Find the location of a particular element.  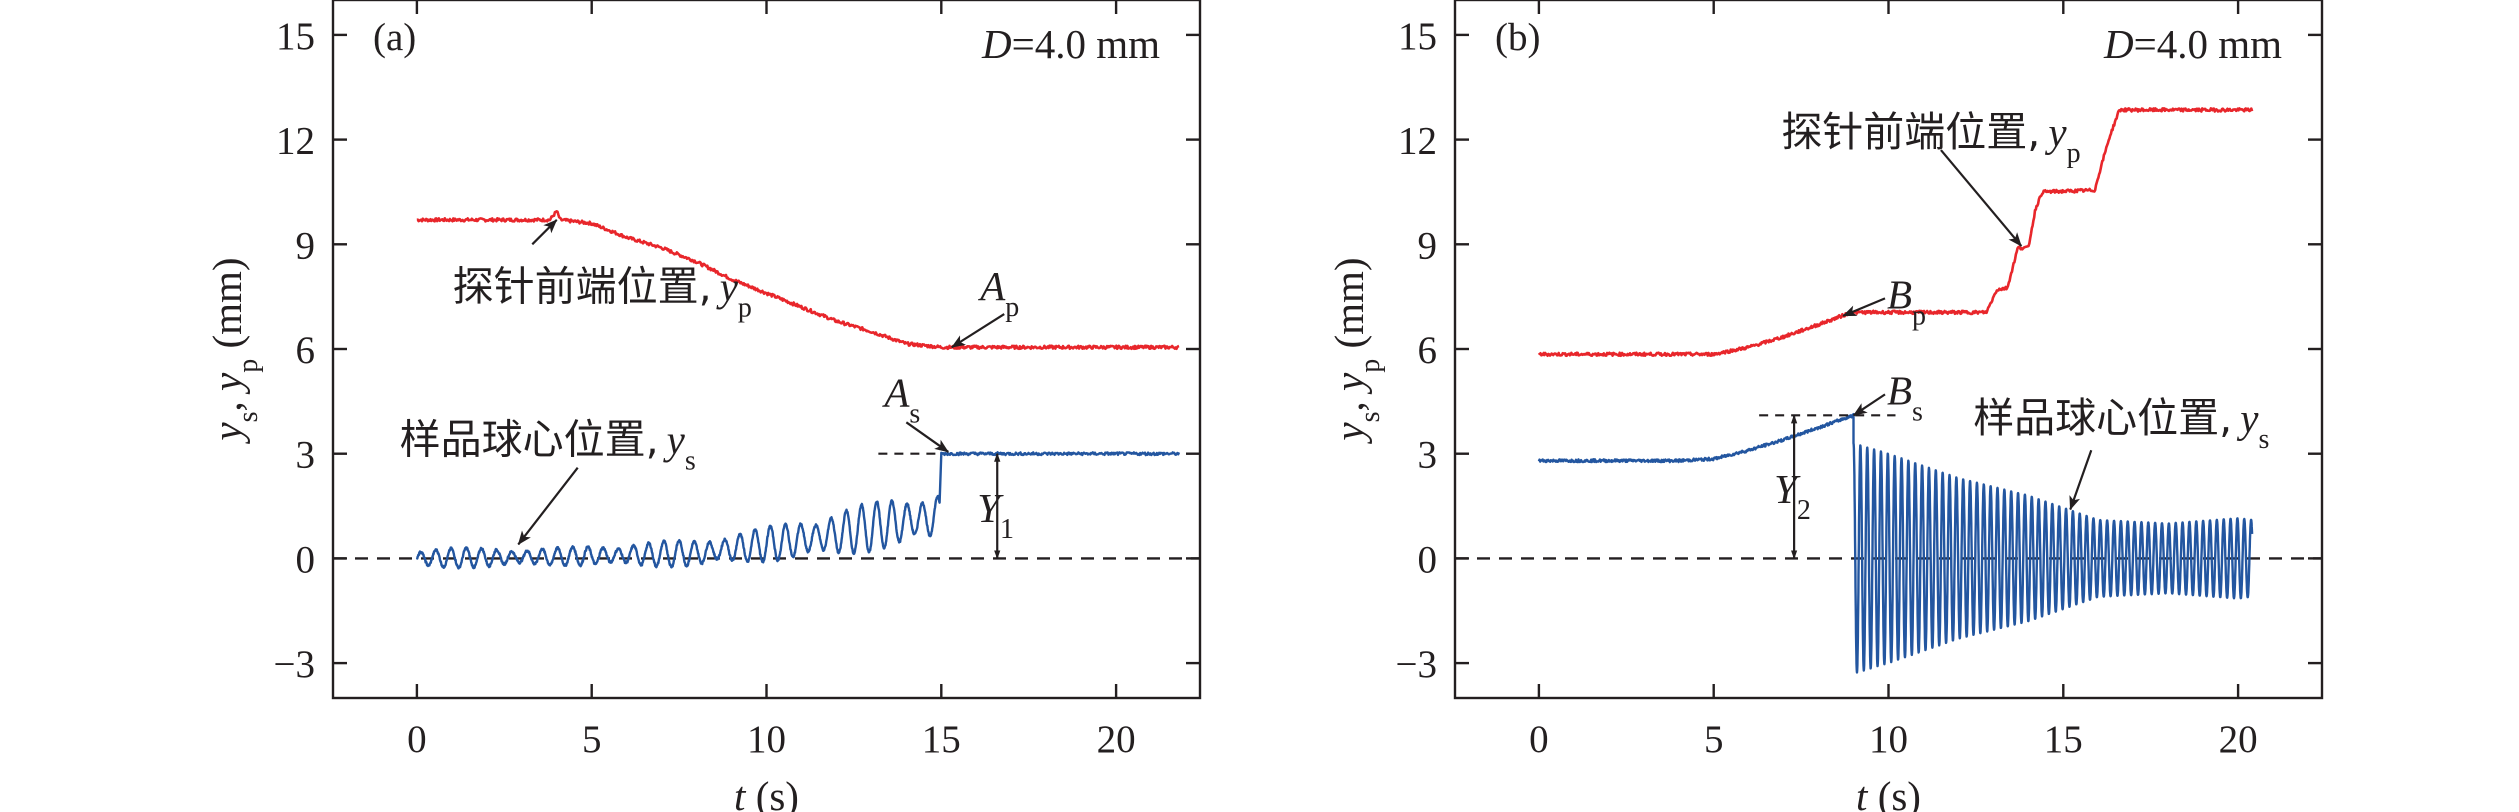

distance-label: Y1 is located at coordinates (995, 515).